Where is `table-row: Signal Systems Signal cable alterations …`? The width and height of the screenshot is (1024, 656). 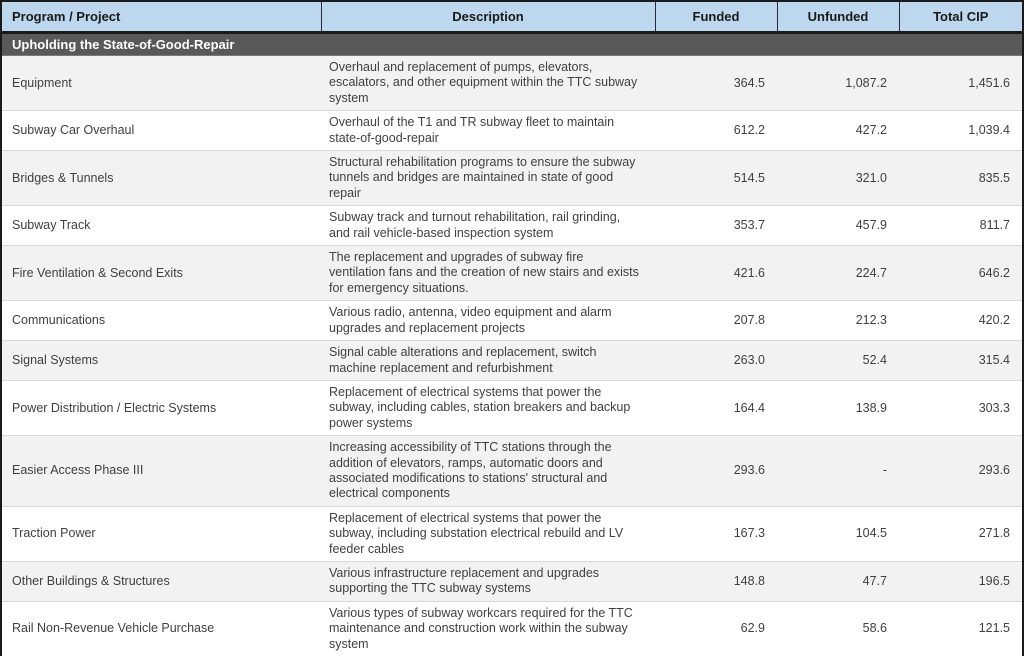
table-row: Signal Systems Signal cable alterations … is located at coordinates (512, 360).